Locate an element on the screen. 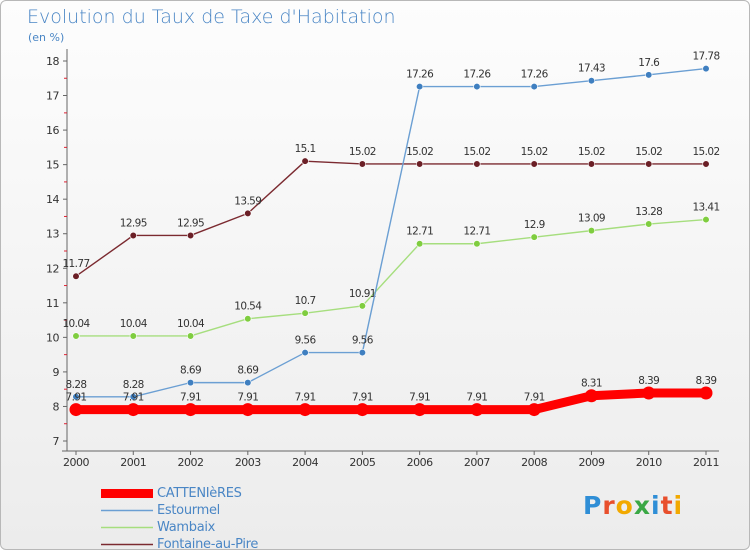  data-label-catteni-res: 8.31 is located at coordinates (591, 384).